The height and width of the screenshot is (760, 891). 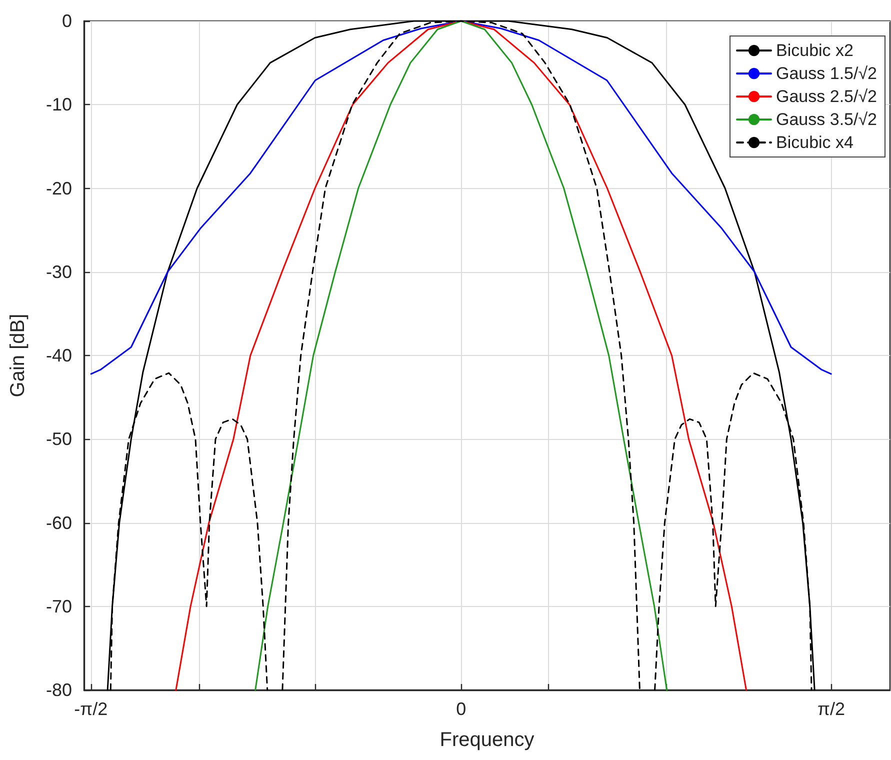 What do you see at coordinates (831, 709) in the screenshot?
I see `x-tick-label: π/2` at bounding box center [831, 709].